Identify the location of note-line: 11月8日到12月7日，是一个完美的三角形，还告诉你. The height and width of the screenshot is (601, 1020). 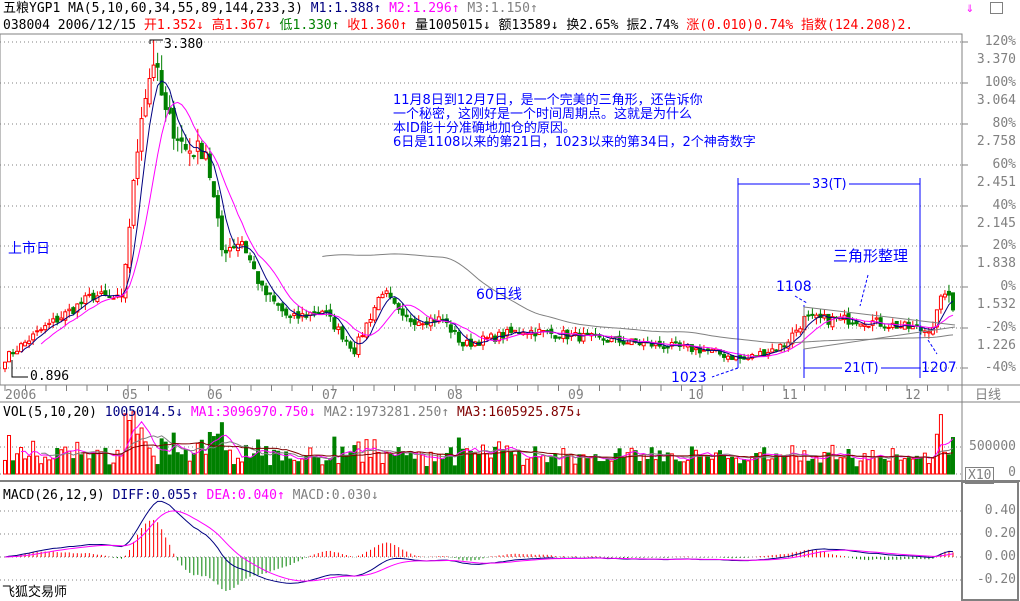
(548, 100).